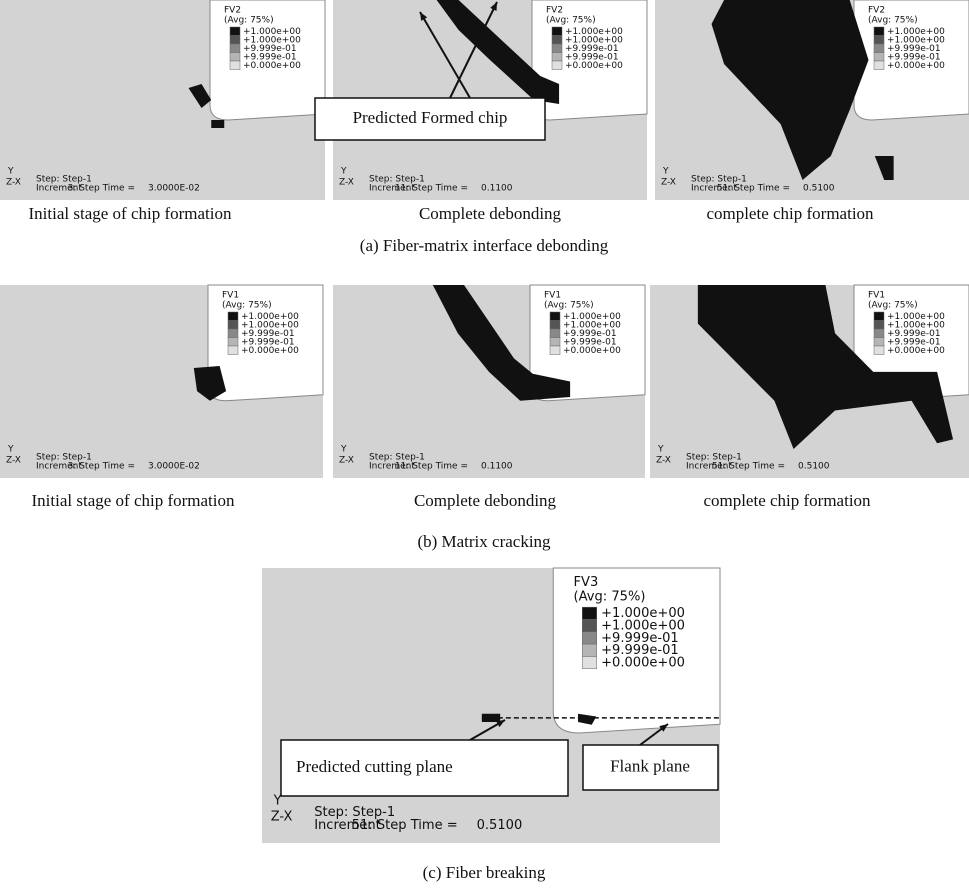  I want to click on section-label: (a) Fiber-matrix interface debonding, so click(484, 245).